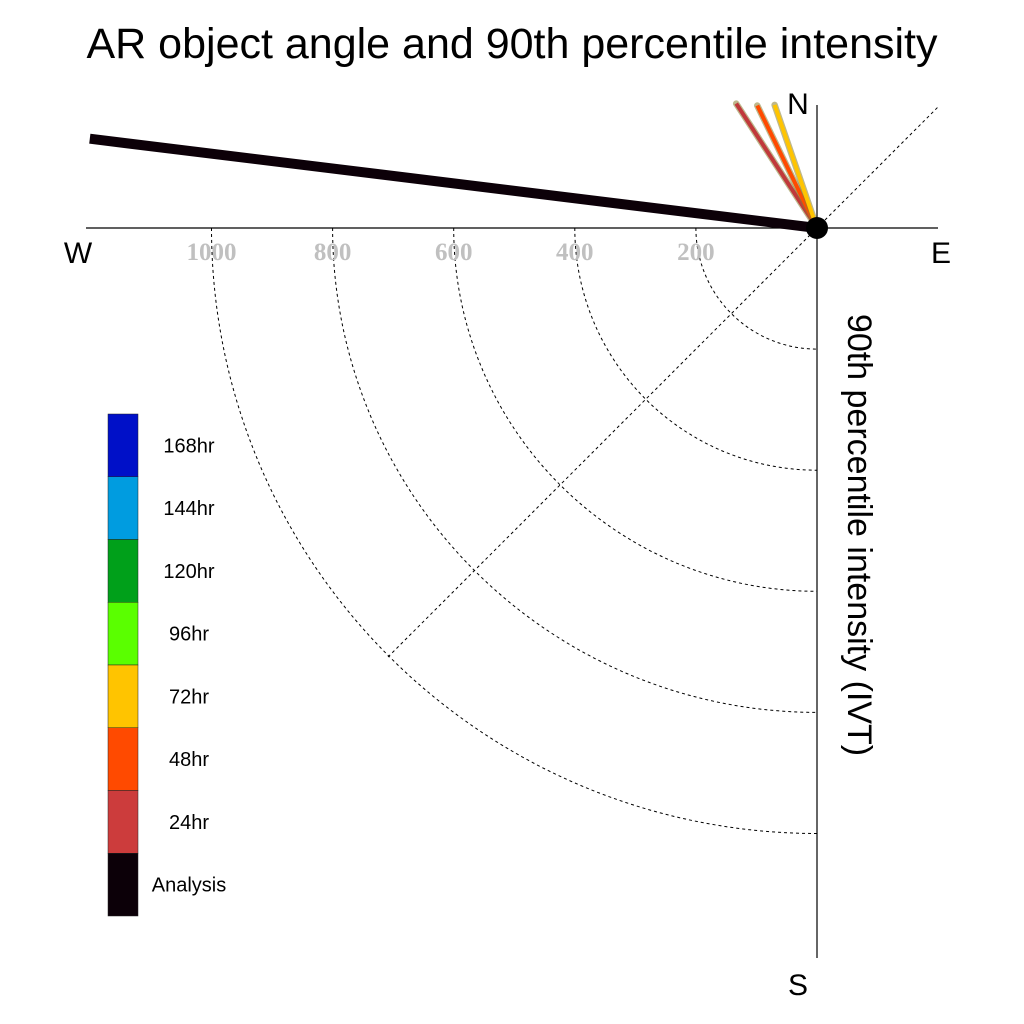  What do you see at coordinates (859, 535) in the screenshot?
I see `y-axis-label: 90th percentile intensity (IVT)` at bounding box center [859, 535].